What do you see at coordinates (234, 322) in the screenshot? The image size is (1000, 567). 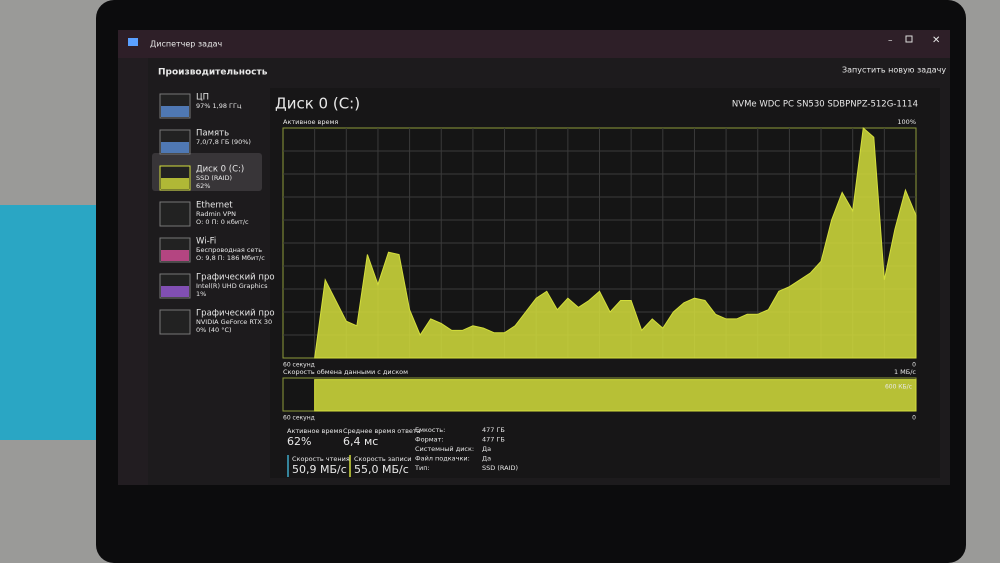 I see `item-detail: NVIDIA GeForce RTX 30` at bounding box center [234, 322].